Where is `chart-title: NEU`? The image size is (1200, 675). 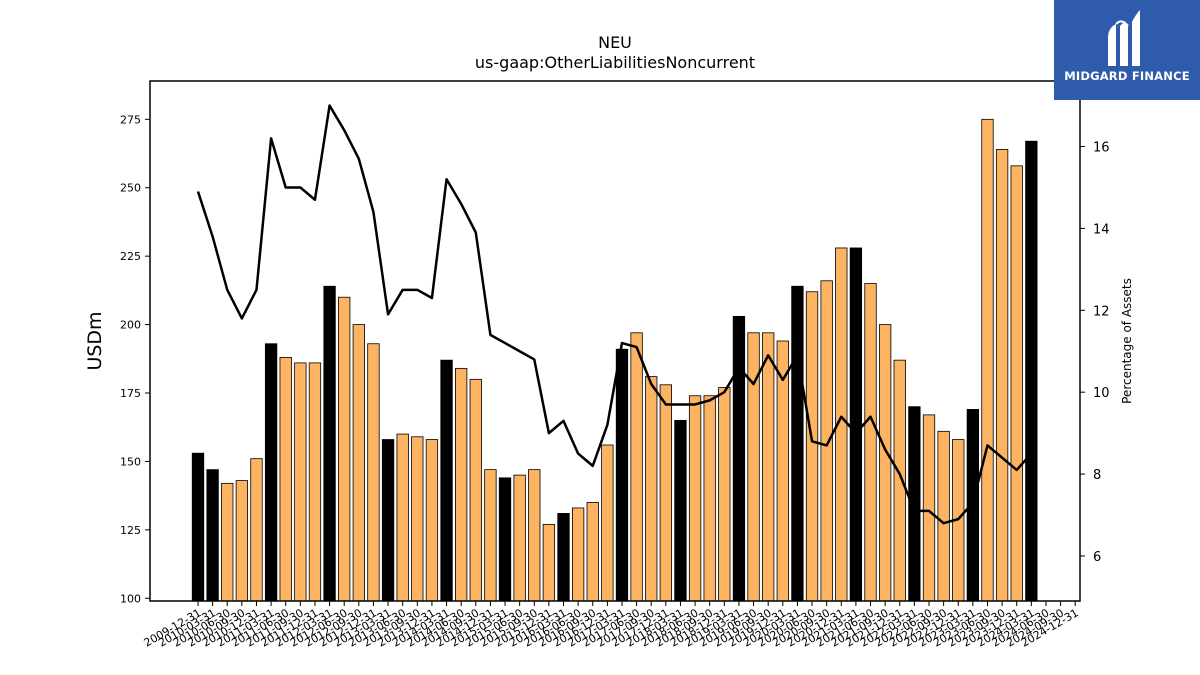 chart-title: NEU is located at coordinates (615, 42).